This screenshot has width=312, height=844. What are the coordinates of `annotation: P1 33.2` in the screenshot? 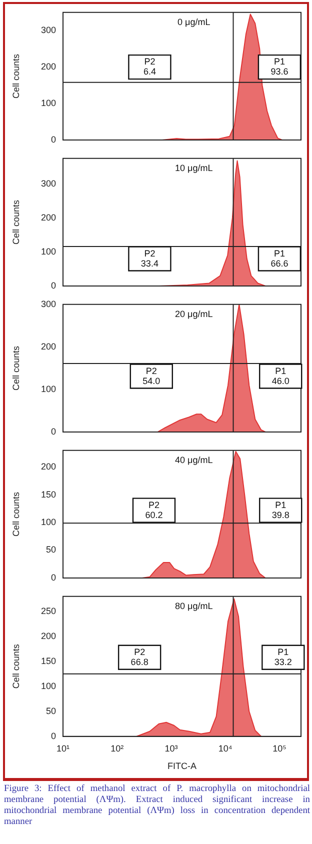 It's located at (283, 656).